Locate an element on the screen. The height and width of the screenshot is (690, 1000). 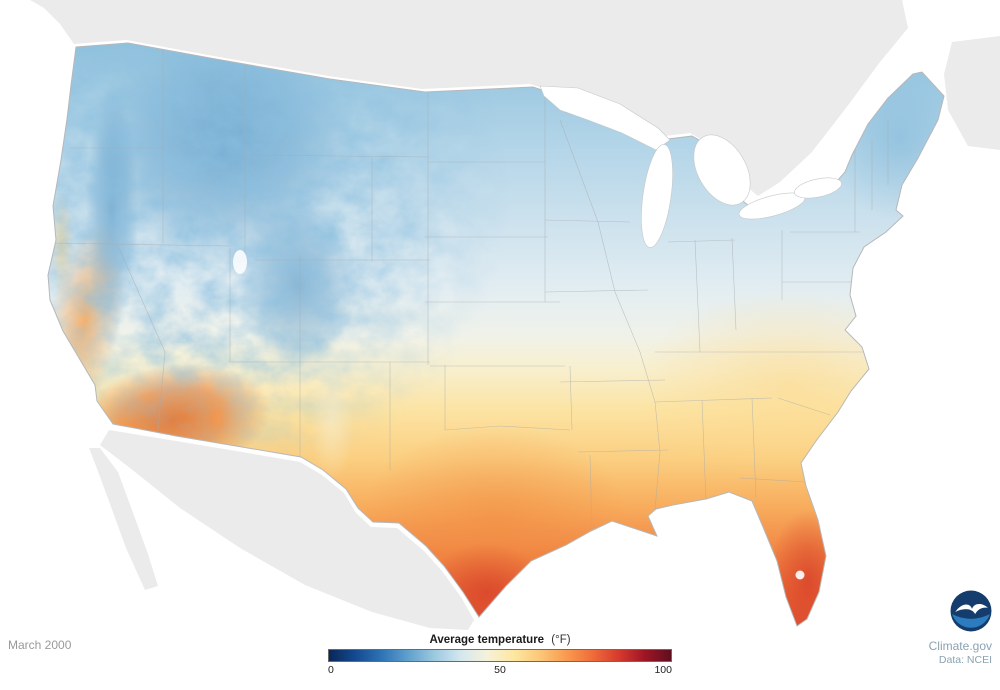
attribution: Climate.gov Data: NCEI is located at coordinates (960, 628).